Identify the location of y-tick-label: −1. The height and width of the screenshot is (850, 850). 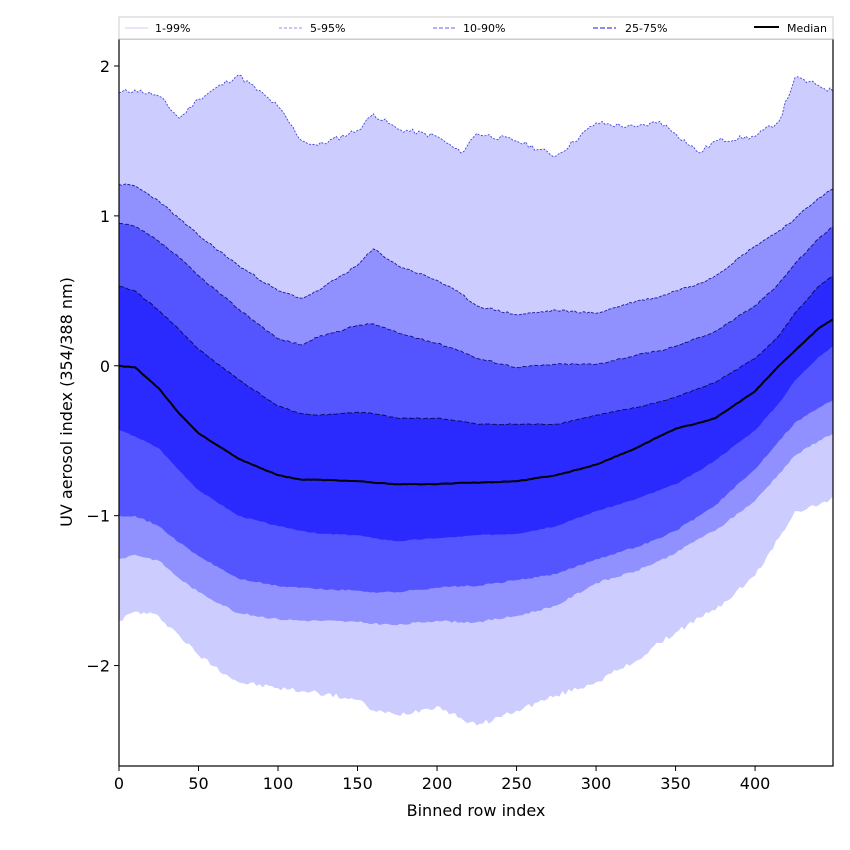
(98, 516).